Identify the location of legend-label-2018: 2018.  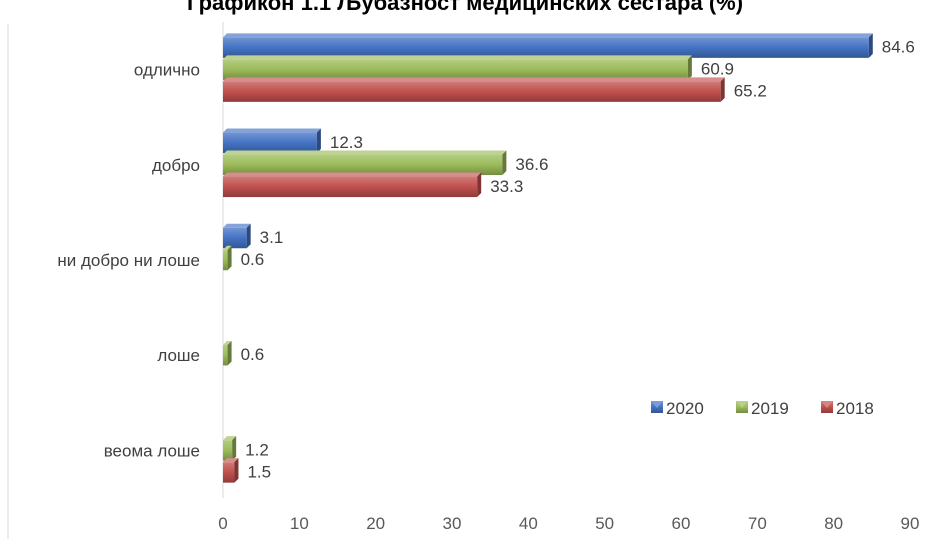
(855, 408).